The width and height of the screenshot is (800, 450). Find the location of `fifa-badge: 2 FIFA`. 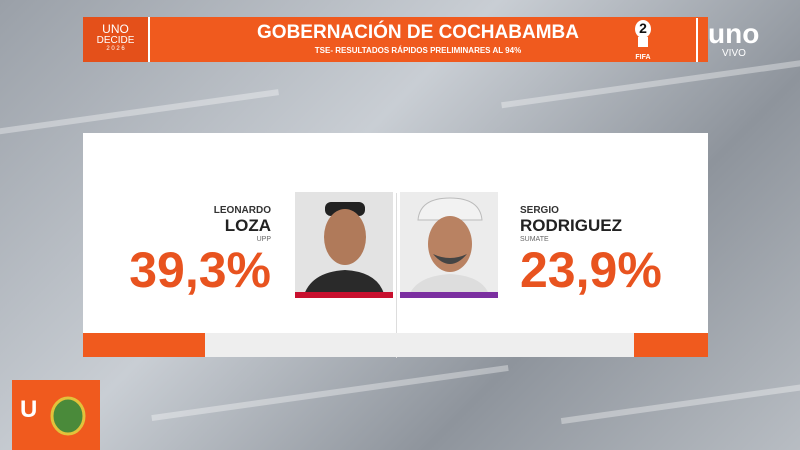

fifa-badge: 2 FIFA is located at coordinates (643, 40).